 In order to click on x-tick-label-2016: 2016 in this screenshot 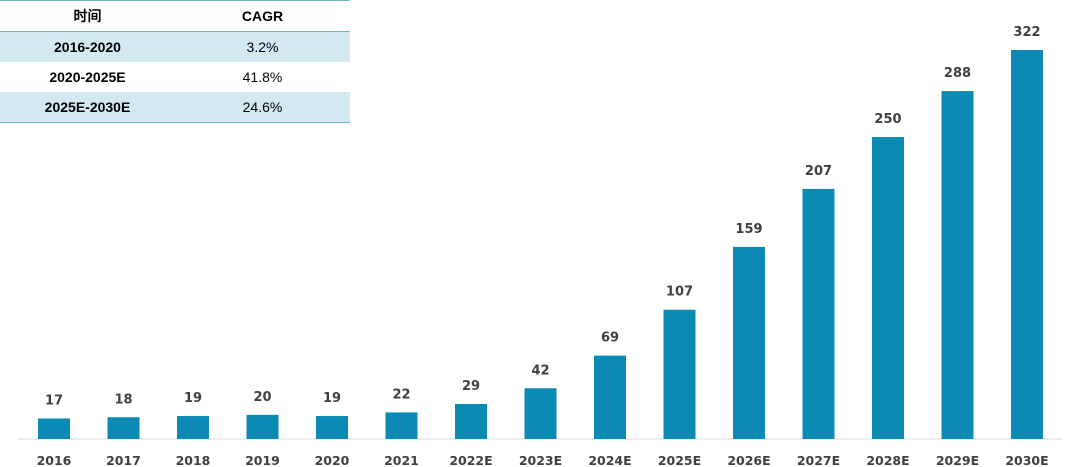, I will do `click(54, 460)`.